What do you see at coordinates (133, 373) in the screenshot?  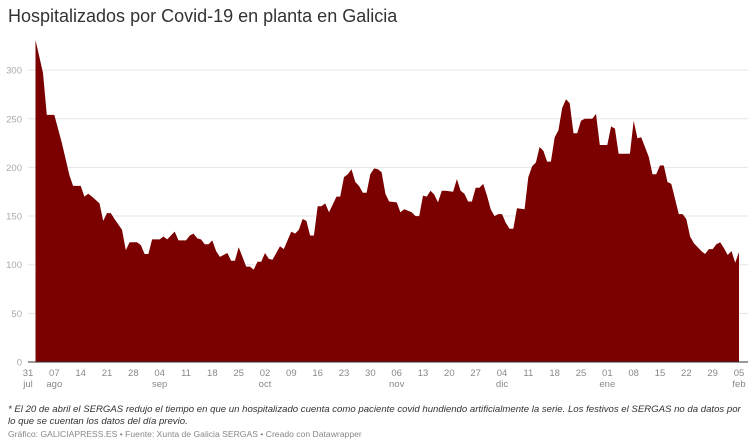 I see `x-tick-label: 28` at bounding box center [133, 373].